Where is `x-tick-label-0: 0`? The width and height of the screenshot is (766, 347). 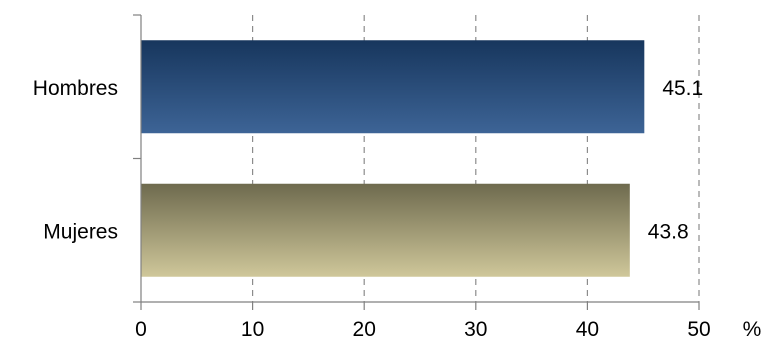
x-tick-label-0: 0 is located at coordinates (141, 329).